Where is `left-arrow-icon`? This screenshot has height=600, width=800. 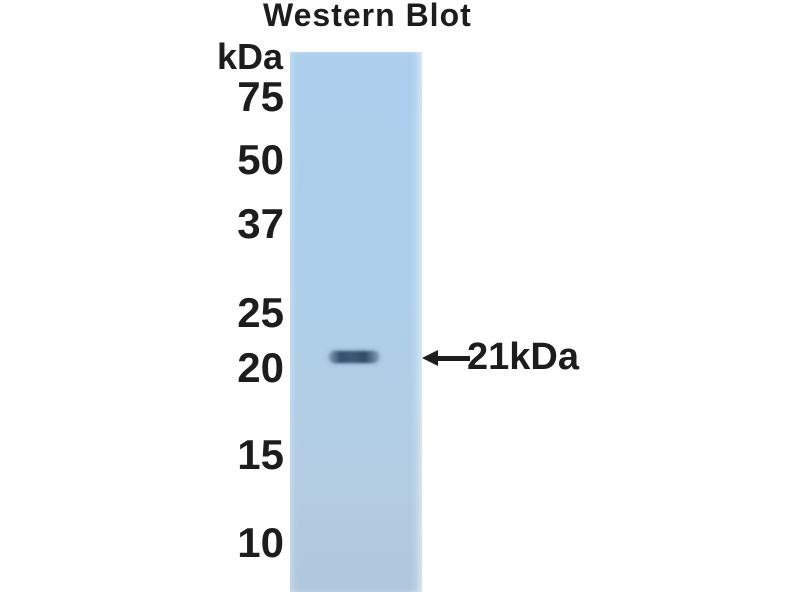
left-arrow-icon is located at coordinates (446, 358).